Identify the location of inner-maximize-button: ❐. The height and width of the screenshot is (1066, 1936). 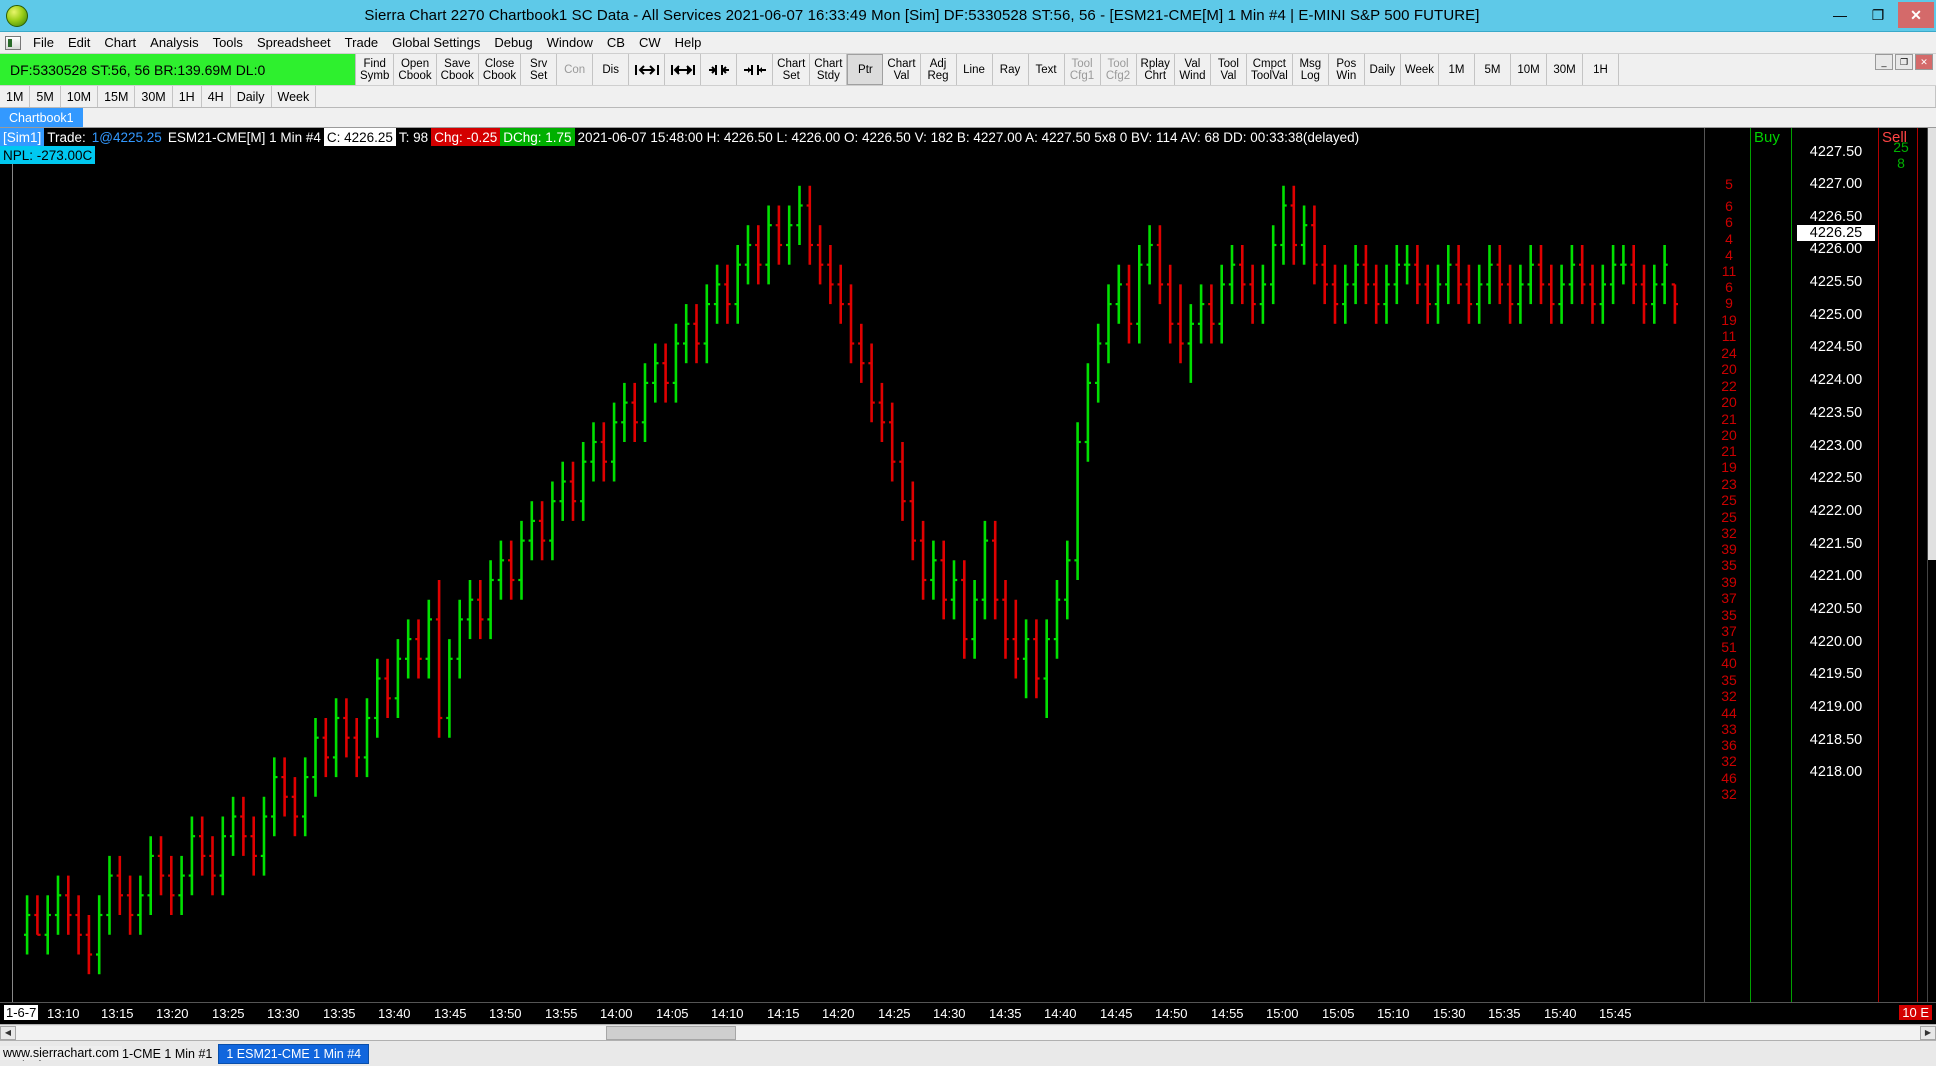
(1904, 62).